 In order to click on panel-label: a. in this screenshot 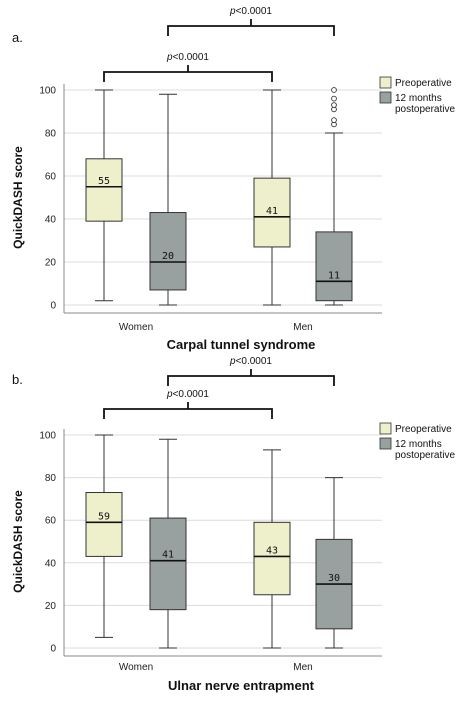, I will do `click(17, 37)`.